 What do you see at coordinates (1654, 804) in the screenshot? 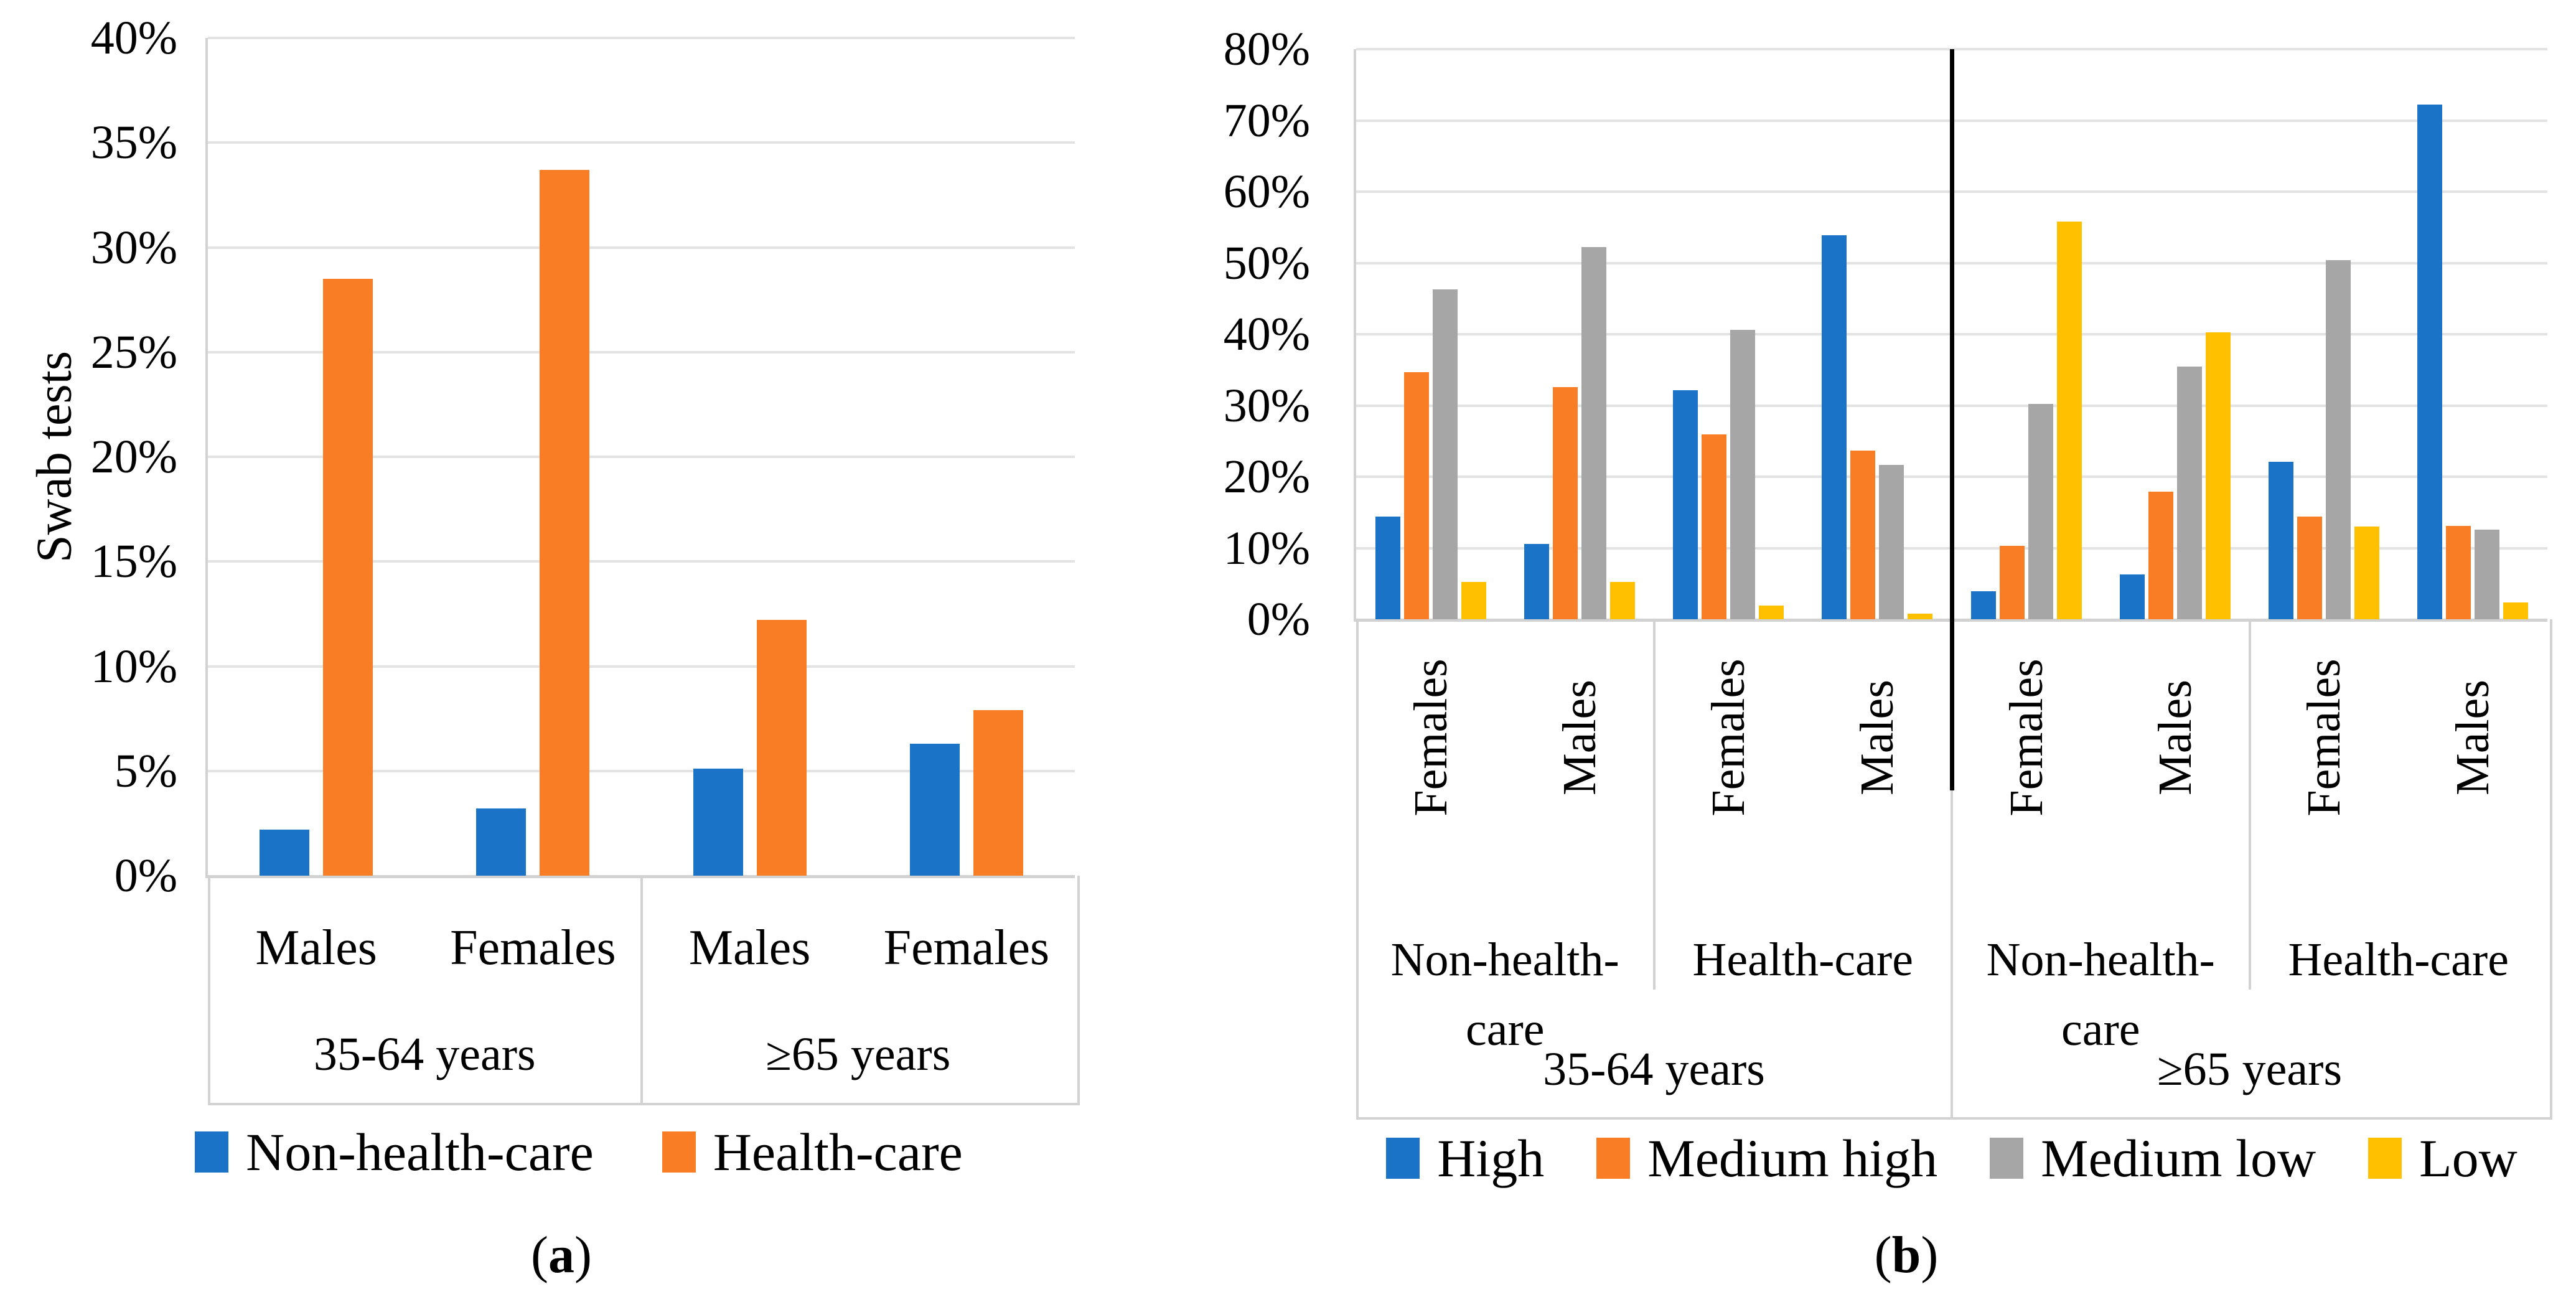
I see `panel-b-occupation-separator` at bounding box center [1654, 804].